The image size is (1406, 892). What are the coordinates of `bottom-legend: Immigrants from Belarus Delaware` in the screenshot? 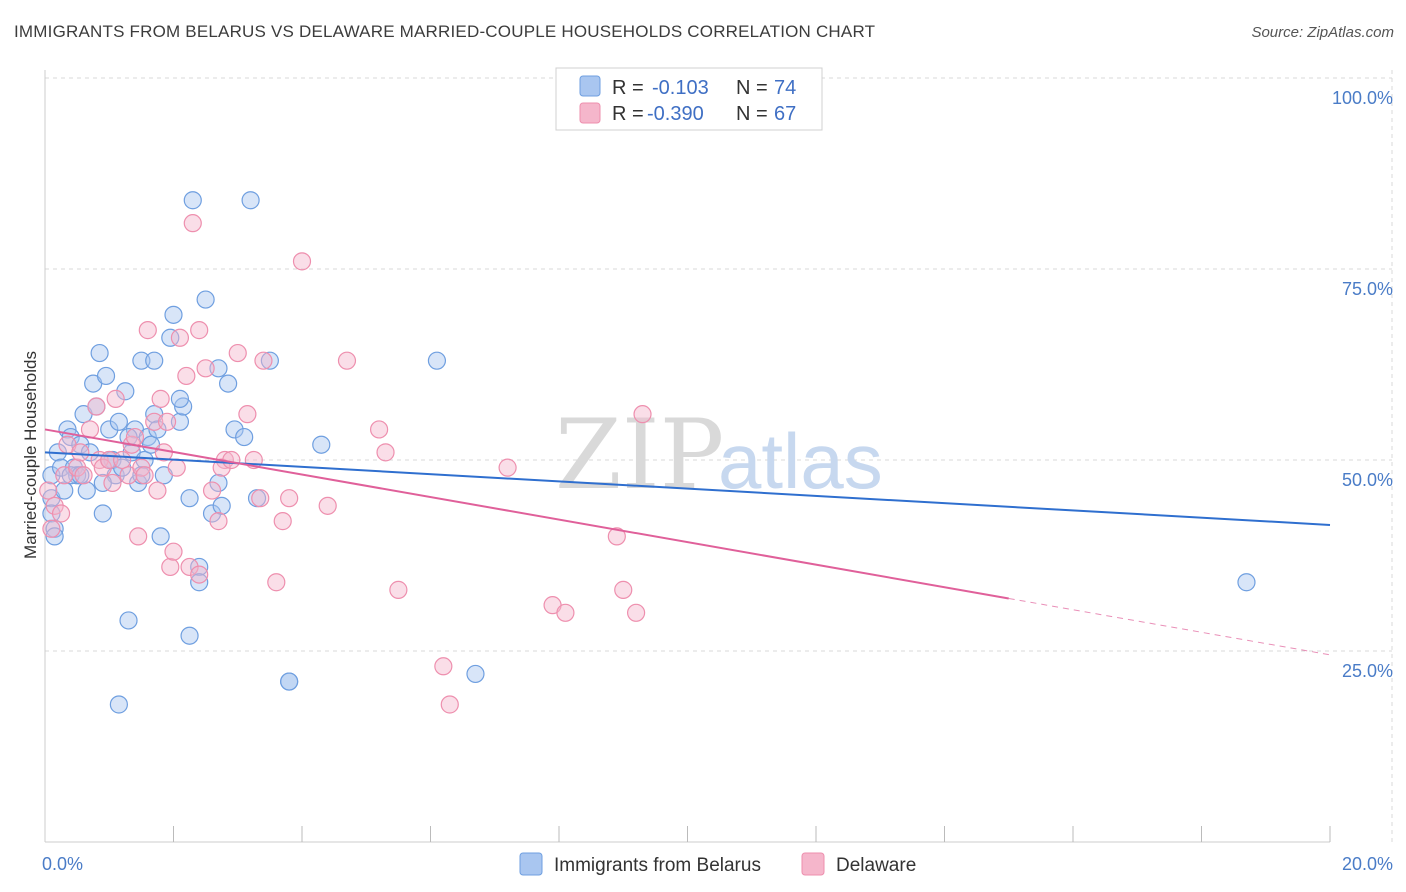 It's located at (717, 864).